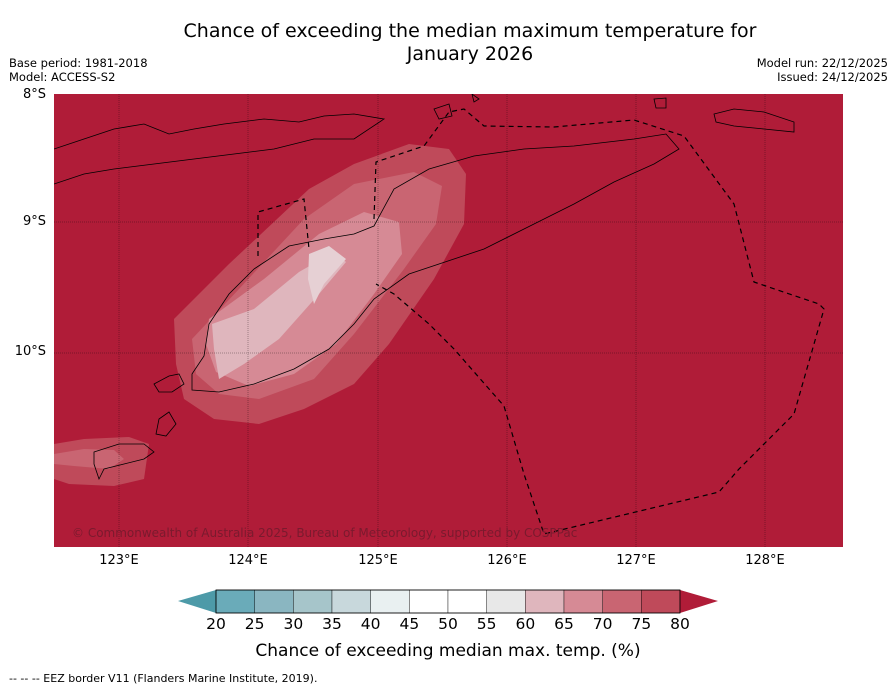 This screenshot has width=896, height=690. What do you see at coordinates (765, 560) in the screenshot?
I see `lon-label: 128°E` at bounding box center [765, 560].